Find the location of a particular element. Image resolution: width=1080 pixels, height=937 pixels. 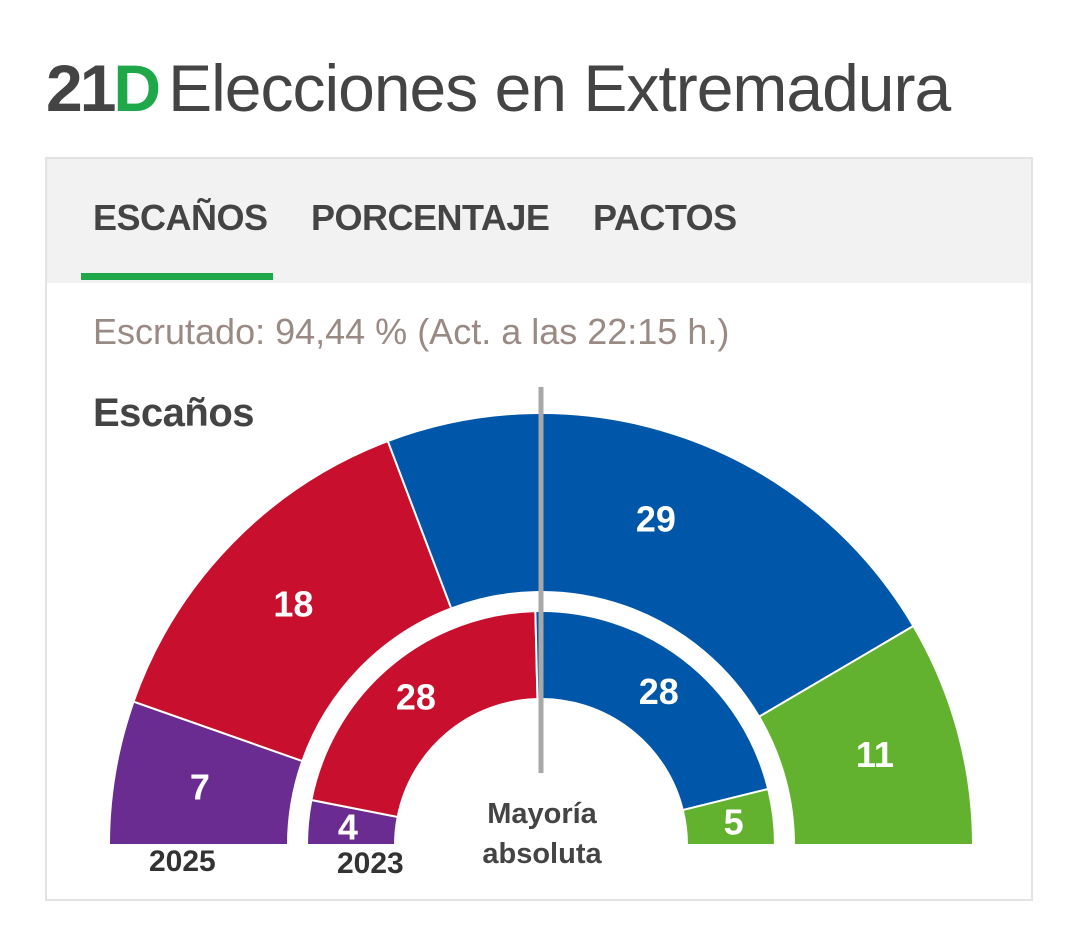

election-tag-number: 21 is located at coordinates (81, 88).